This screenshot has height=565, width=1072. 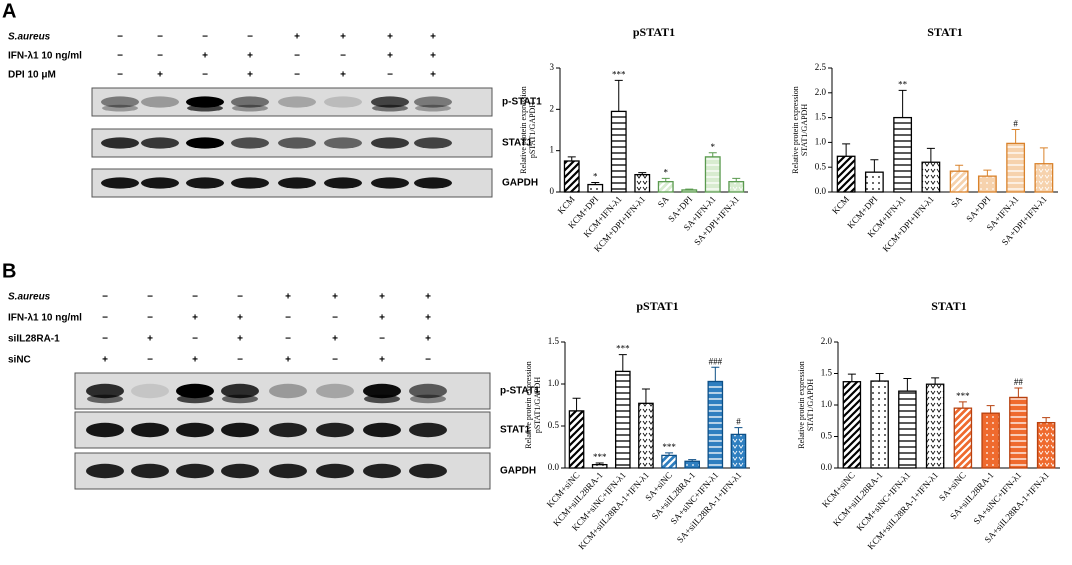 What do you see at coordinates (827, 436) in the screenshot?
I see `y-tick-label: 0.5` at bounding box center [827, 436].